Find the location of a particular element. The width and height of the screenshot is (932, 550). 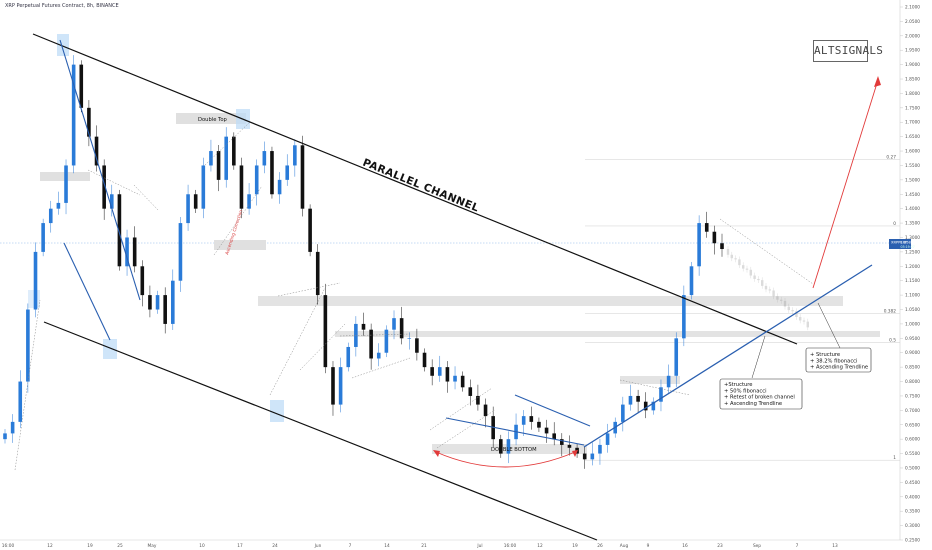

fib-level-label: 0.5 is located at coordinates (892, 340).